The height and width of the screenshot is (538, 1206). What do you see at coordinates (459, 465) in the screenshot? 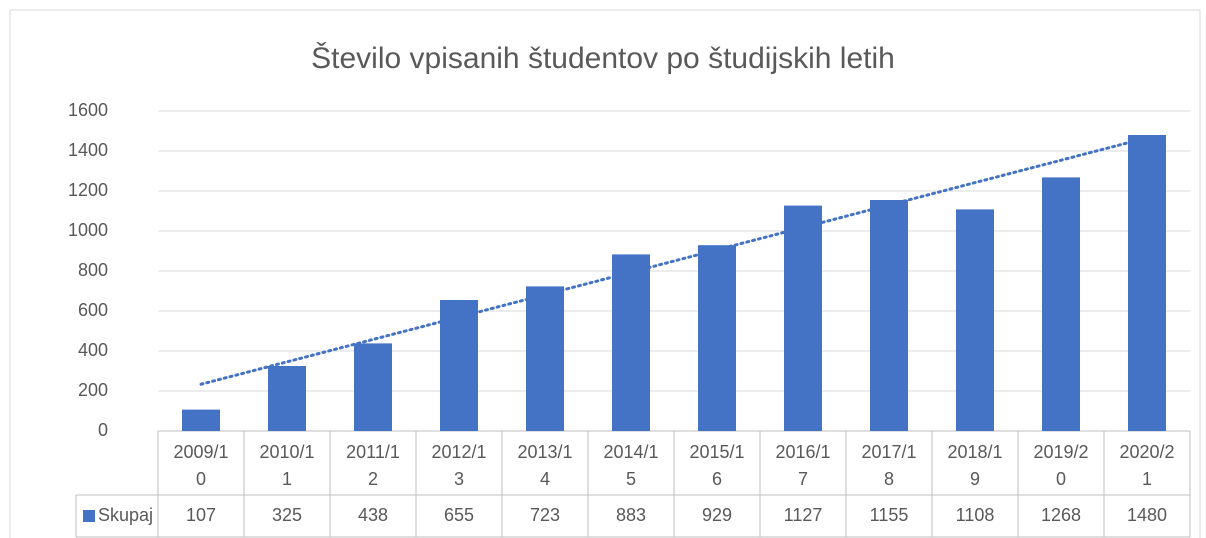
I see `x-tick-label: 2012/13` at bounding box center [459, 465].